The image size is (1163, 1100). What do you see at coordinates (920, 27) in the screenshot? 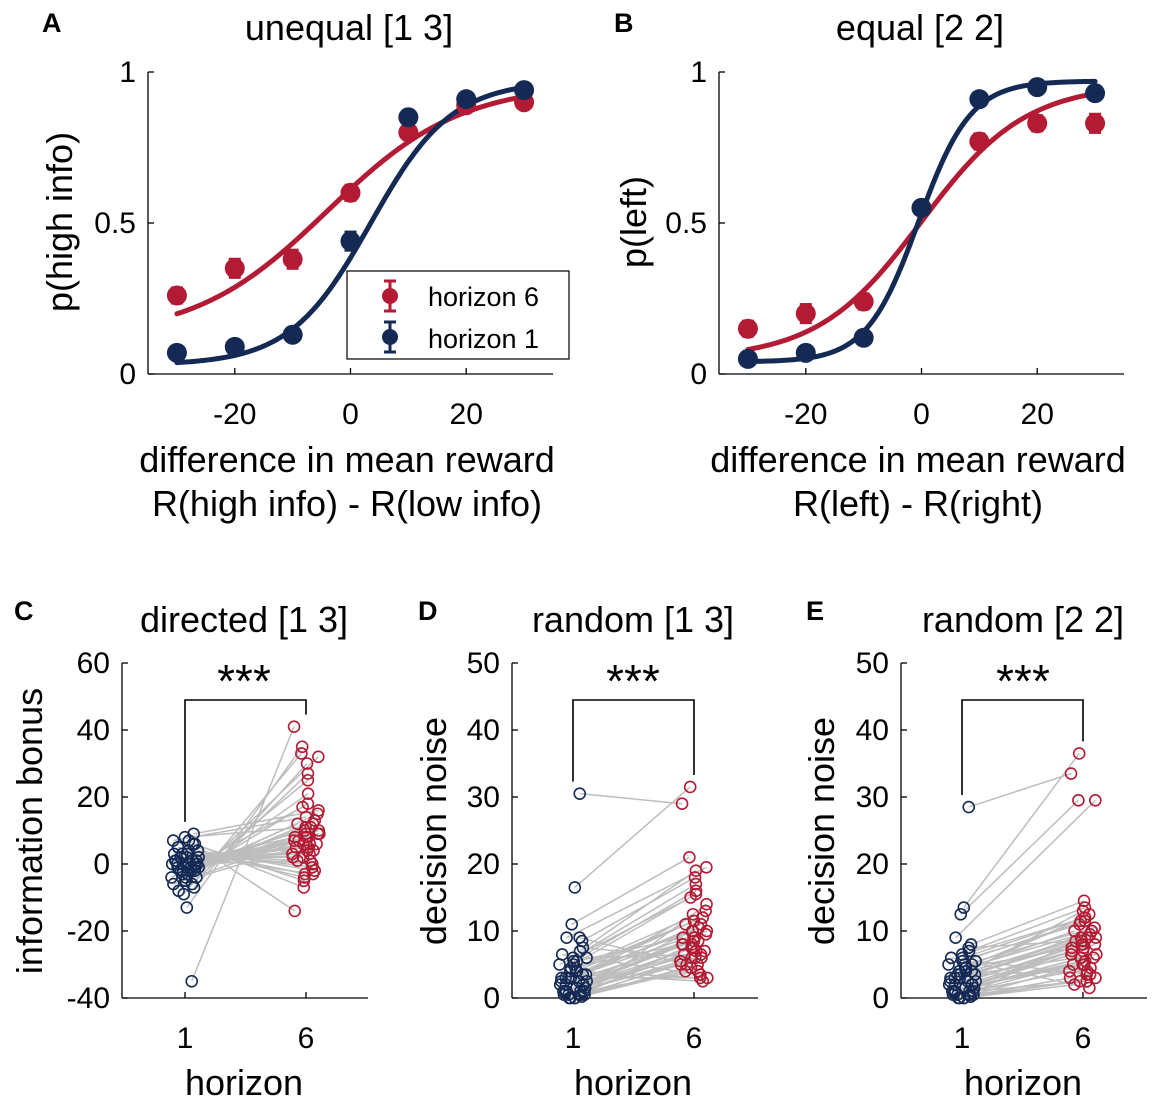
I see `panel-b-title: equal [2 2]` at bounding box center [920, 27].